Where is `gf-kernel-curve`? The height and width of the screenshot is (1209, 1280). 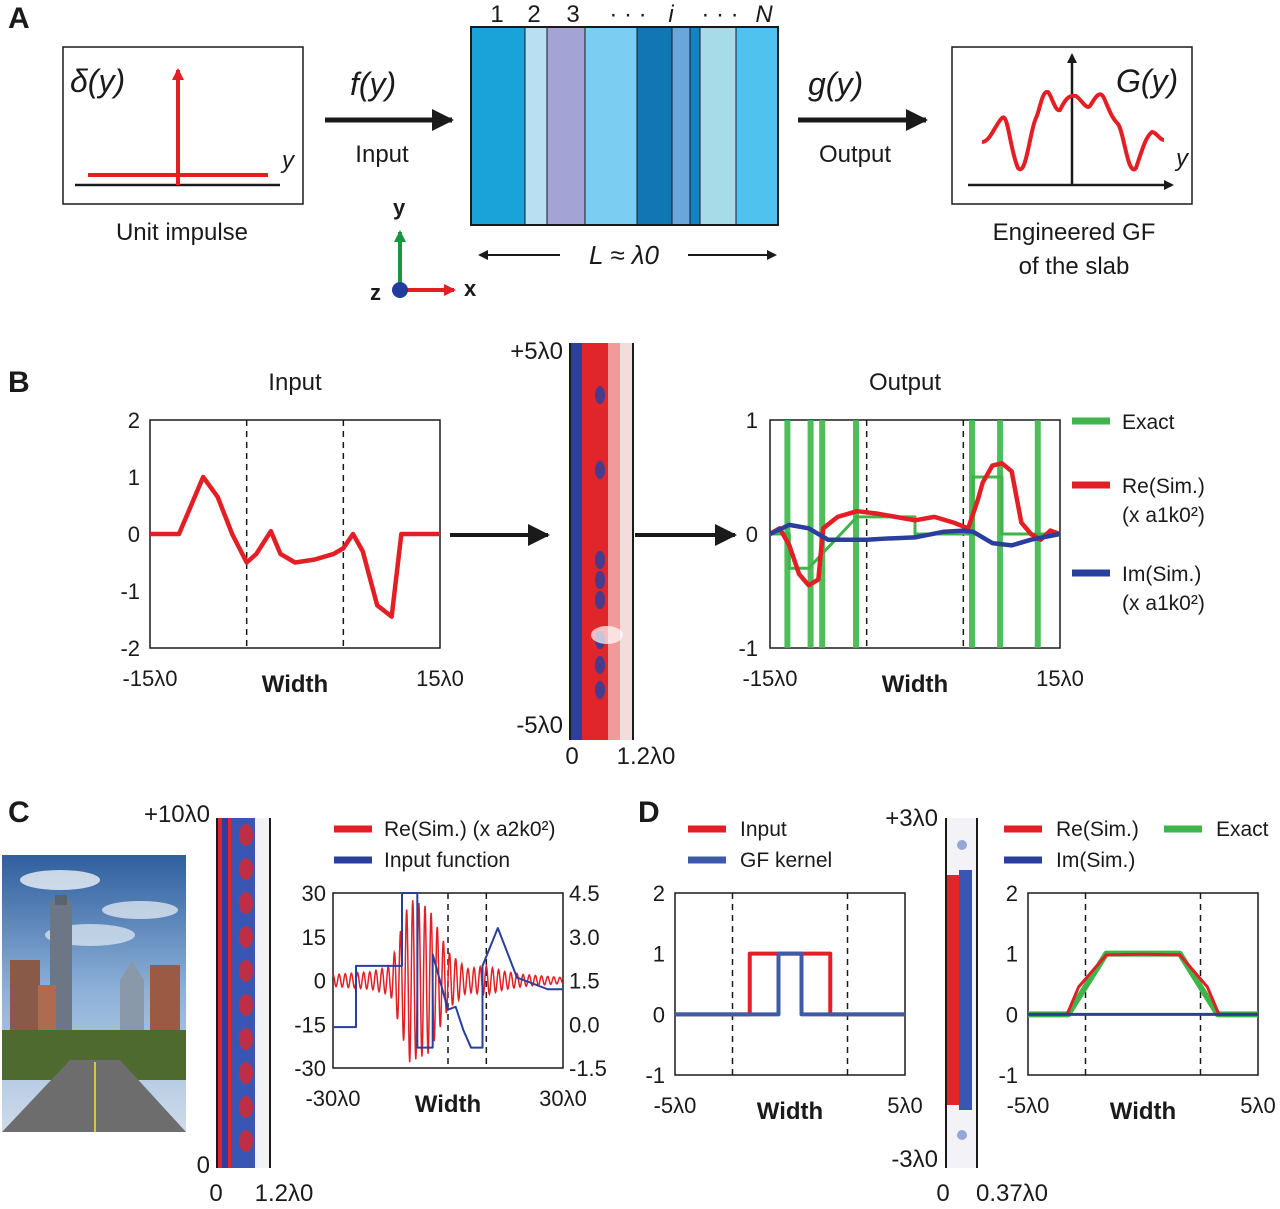 gf-kernel-curve is located at coordinates (790, 984).